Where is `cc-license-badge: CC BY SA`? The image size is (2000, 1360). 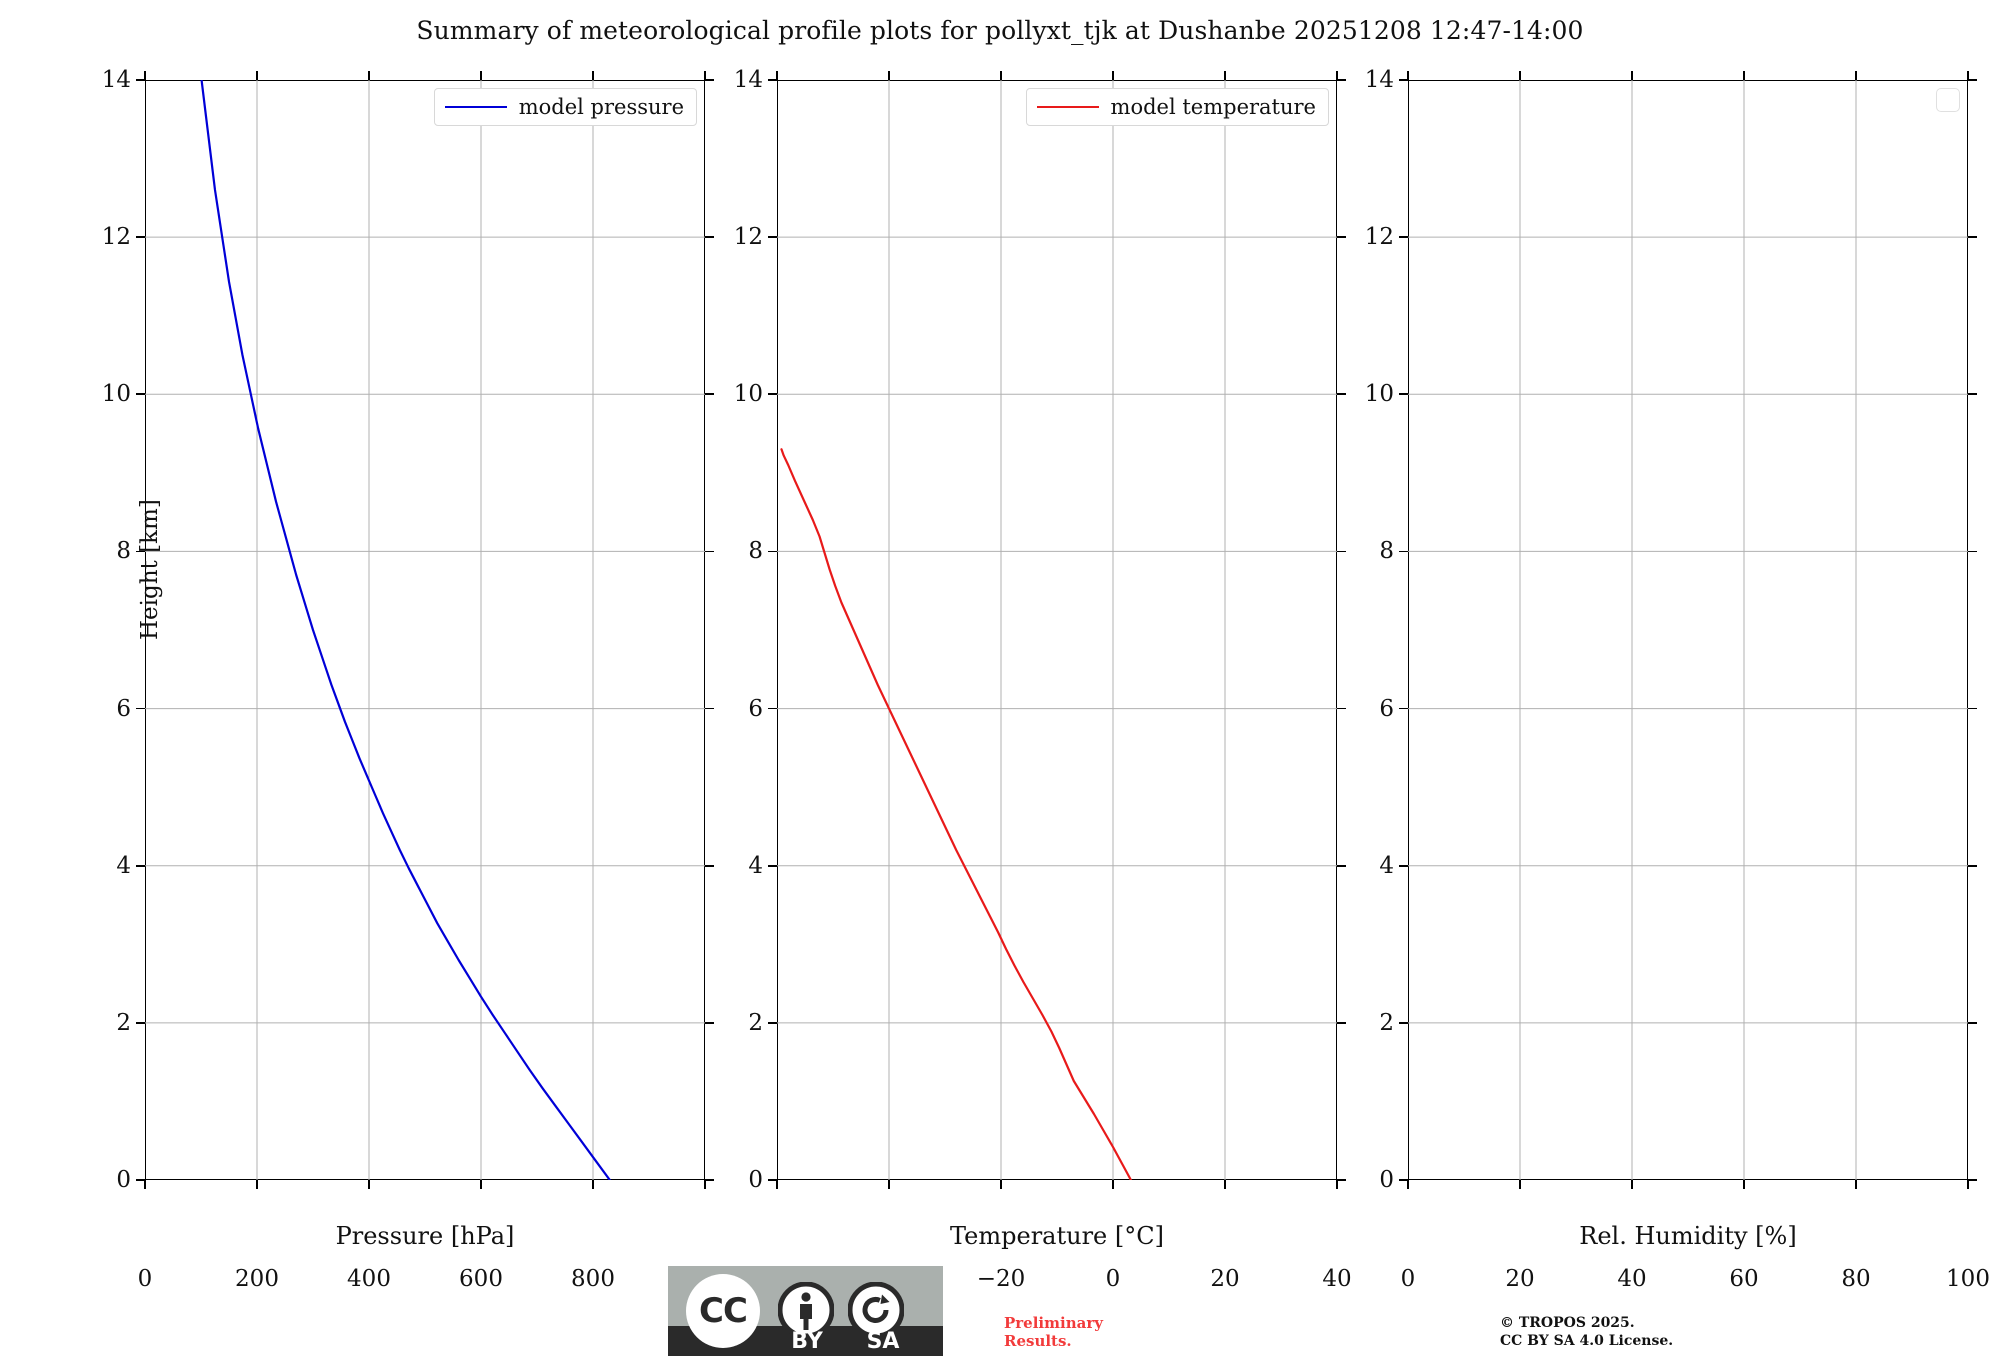 cc-license-badge: CC BY SA is located at coordinates (805, 1311).